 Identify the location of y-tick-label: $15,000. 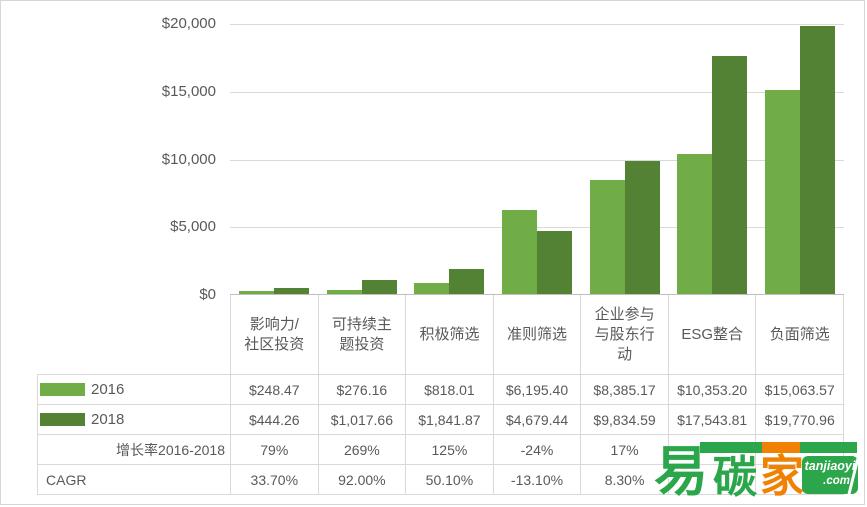
(188, 91).